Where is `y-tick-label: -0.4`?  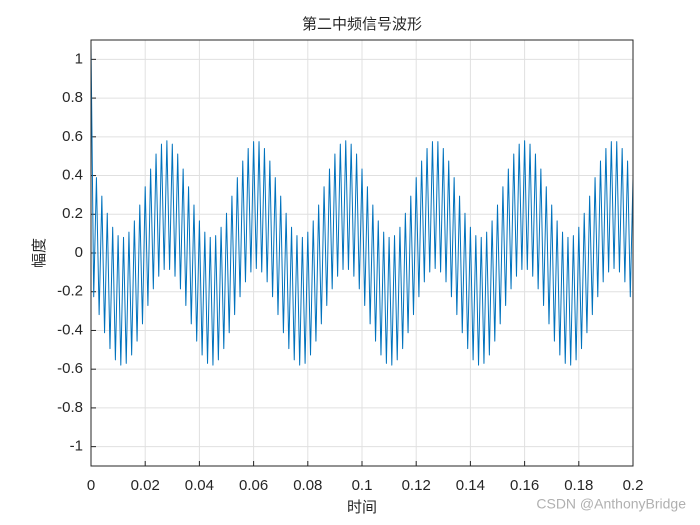
y-tick-label: -0.4 is located at coordinates (70, 329).